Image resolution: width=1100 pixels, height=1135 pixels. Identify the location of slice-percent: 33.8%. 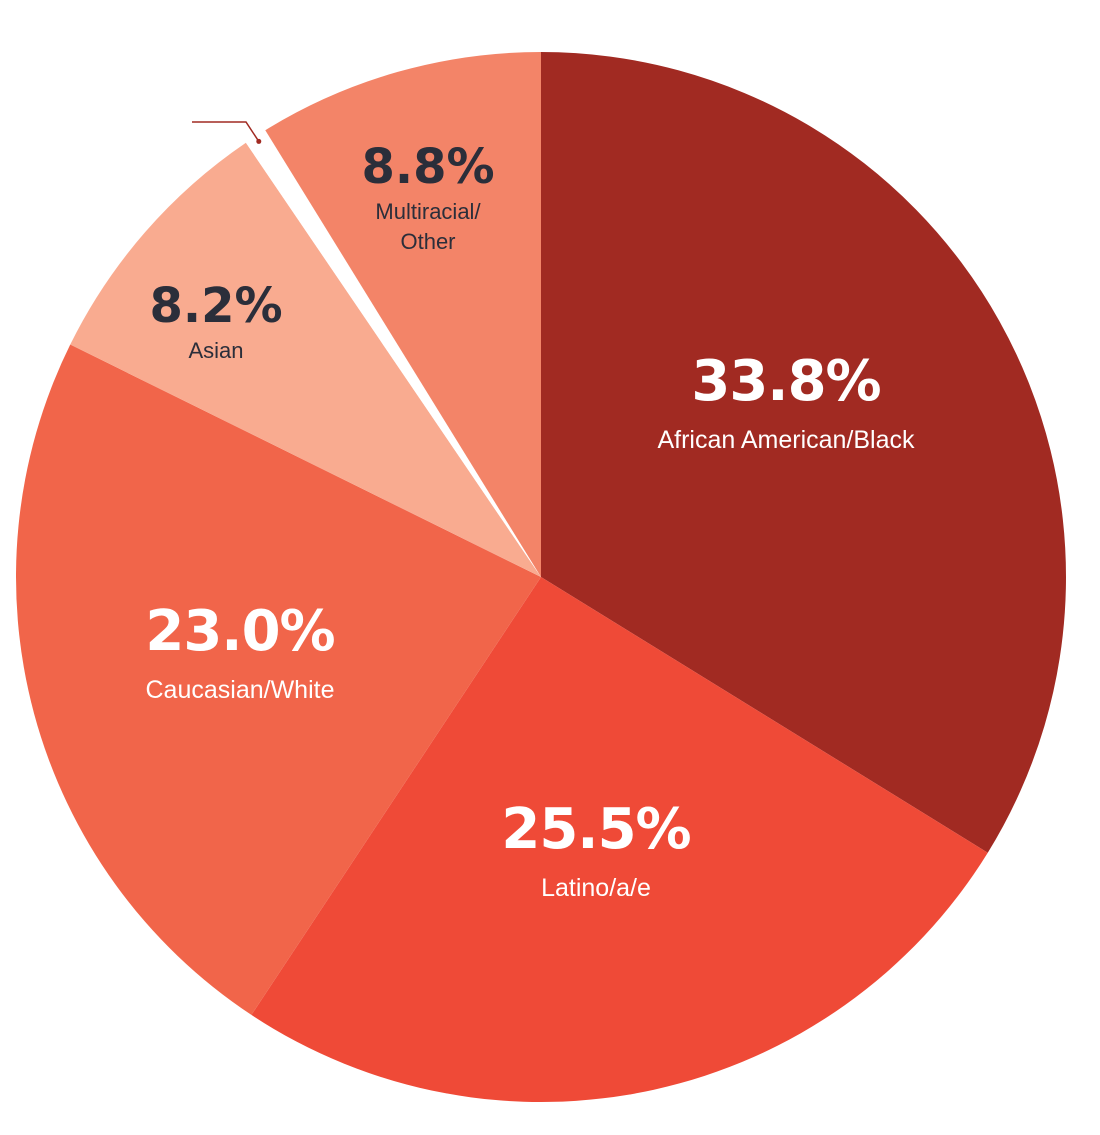
(785, 381).